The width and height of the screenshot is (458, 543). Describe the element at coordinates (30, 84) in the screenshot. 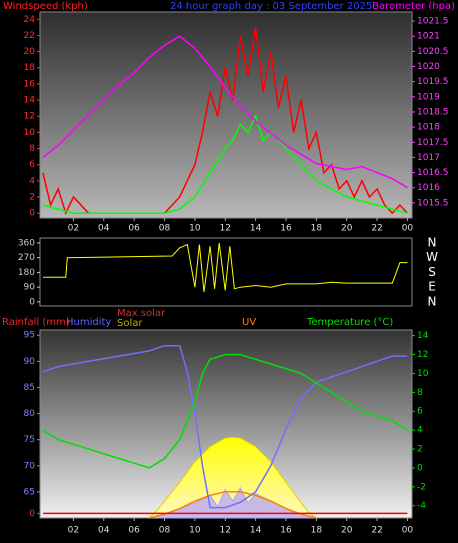

I see `y-tick-label: 16` at that location.